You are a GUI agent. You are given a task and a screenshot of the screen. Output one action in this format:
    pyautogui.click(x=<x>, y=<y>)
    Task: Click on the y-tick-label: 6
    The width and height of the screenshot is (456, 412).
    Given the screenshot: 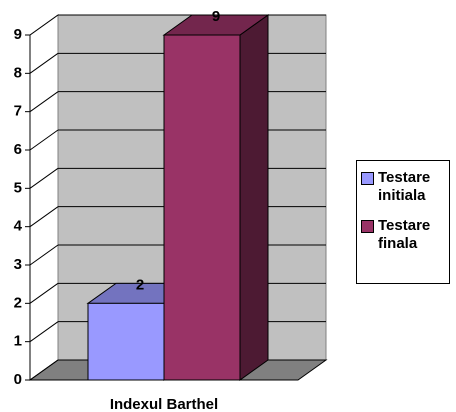 What is the action you would take?
    pyautogui.click(x=18, y=149)
    